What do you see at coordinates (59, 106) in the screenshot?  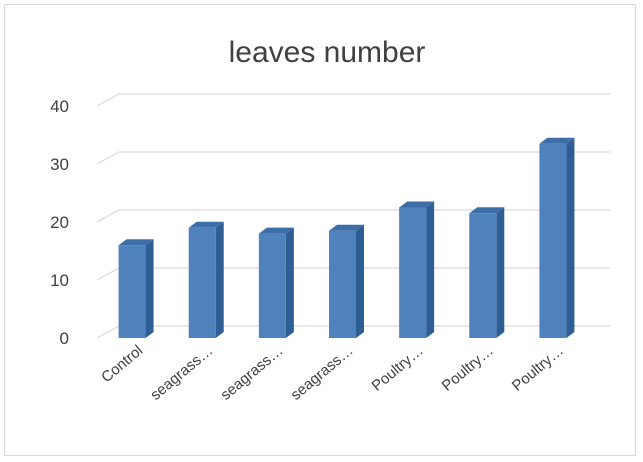 I see `y-tick-label: 40` at bounding box center [59, 106].